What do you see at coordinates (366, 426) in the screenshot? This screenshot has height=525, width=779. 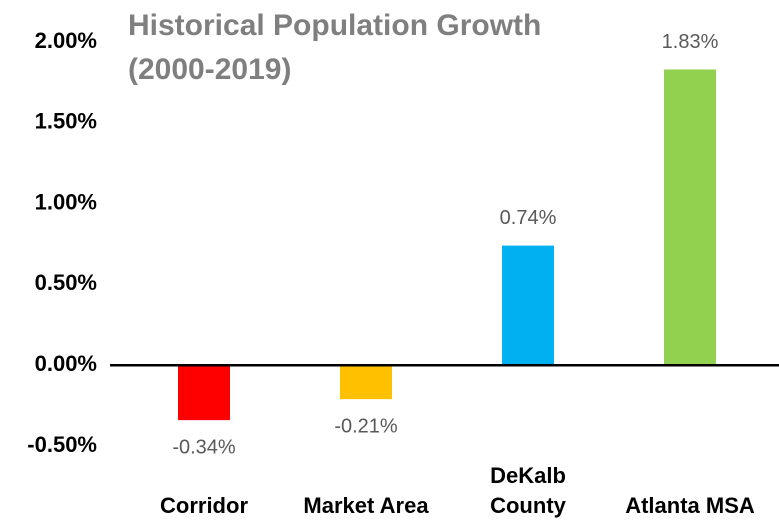 I see `value-label: -0.21%` at bounding box center [366, 426].